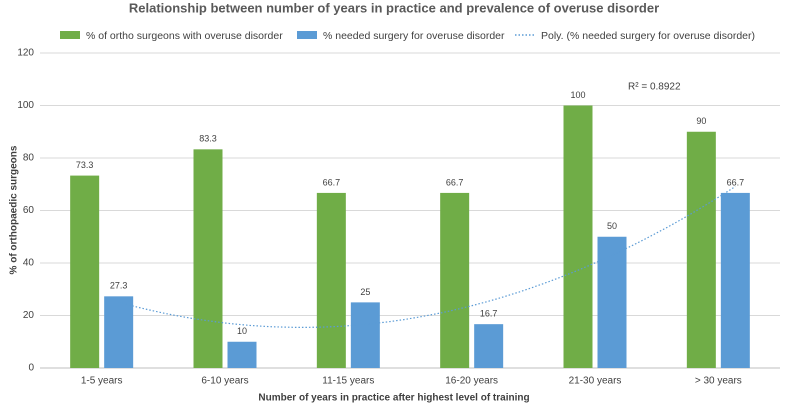 Image resolution: width=789 pixels, height=405 pixels. I want to click on y-tick-label: 80, so click(29, 158).